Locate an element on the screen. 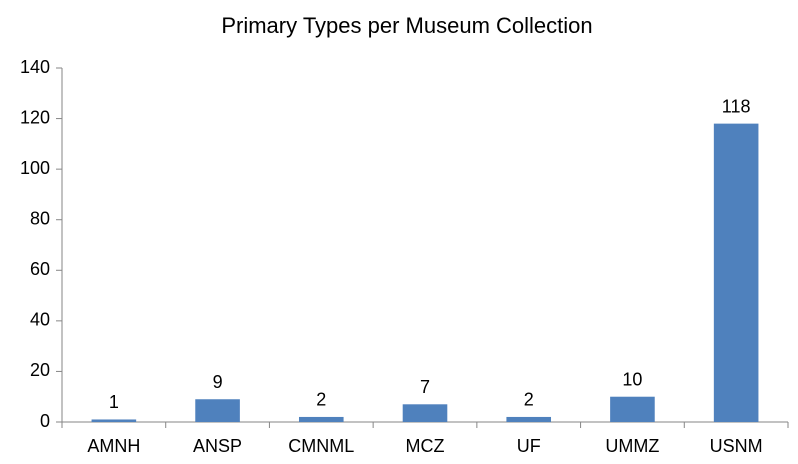 The width and height of the screenshot is (798, 464). data-label: 9 is located at coordinates (218, 382).